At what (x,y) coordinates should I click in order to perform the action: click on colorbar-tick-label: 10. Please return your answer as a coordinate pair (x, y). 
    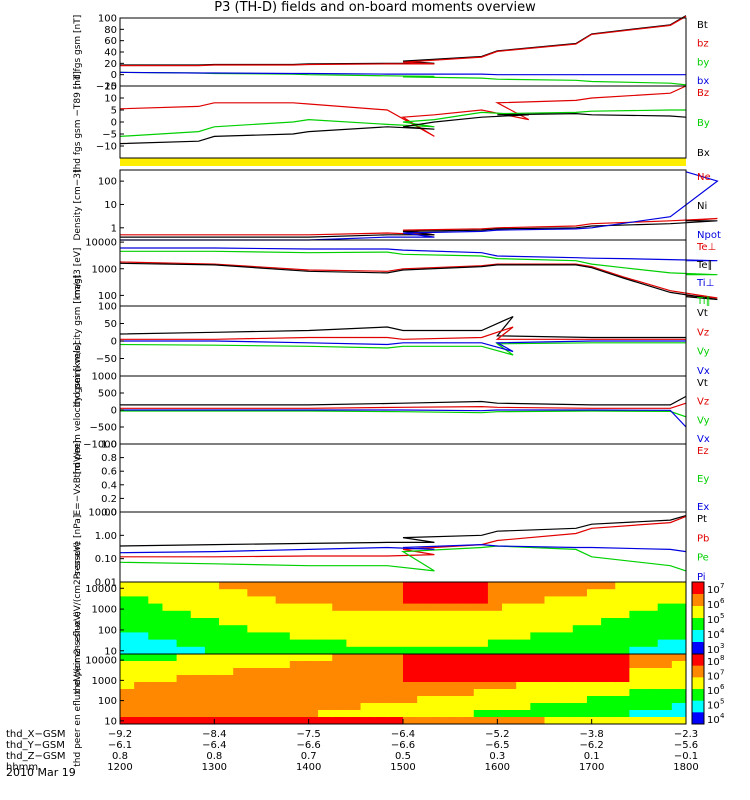
    Looking at the image, I should click on (713, 720).